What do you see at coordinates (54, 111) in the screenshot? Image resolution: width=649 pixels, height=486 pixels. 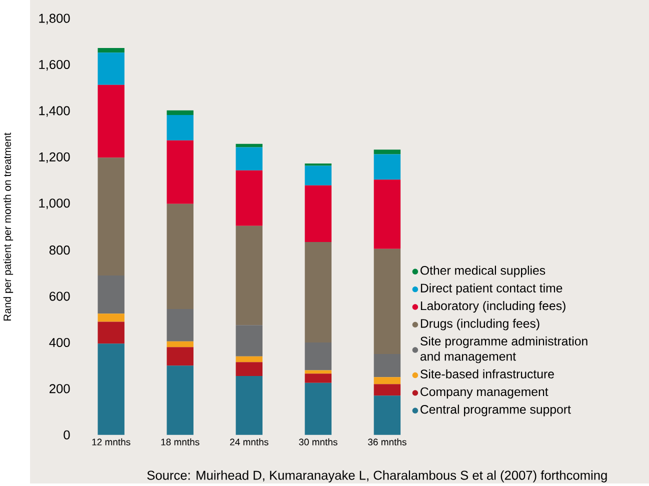 I see `y-tick-label: 1,400` at bounding box center [54, 111].